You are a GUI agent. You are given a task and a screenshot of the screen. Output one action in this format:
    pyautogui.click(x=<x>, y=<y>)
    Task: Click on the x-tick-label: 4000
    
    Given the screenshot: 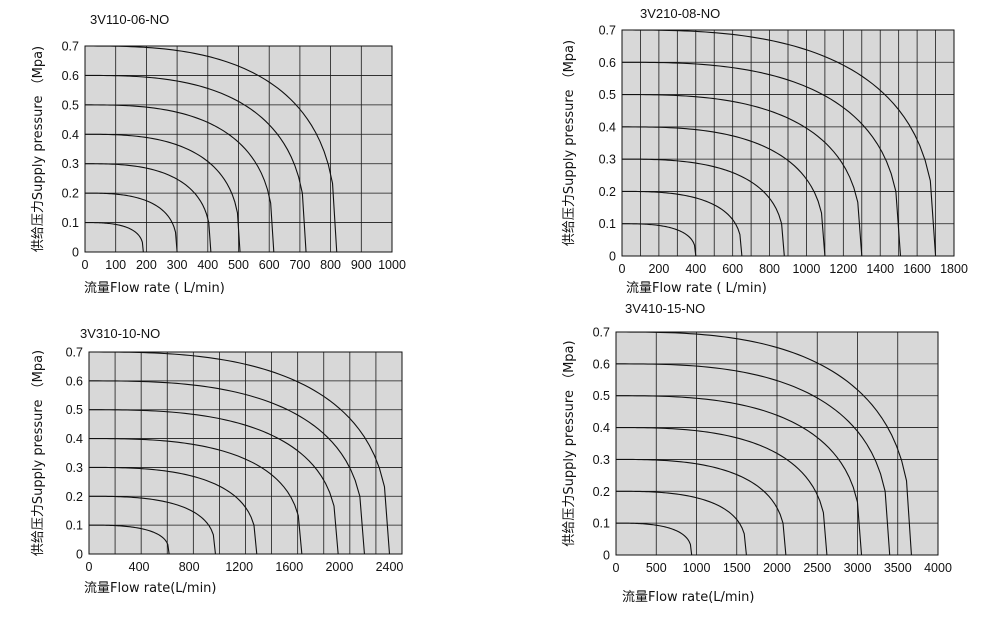 What is the action you would take?
    pyautogui.click(x=938, y=568)
    